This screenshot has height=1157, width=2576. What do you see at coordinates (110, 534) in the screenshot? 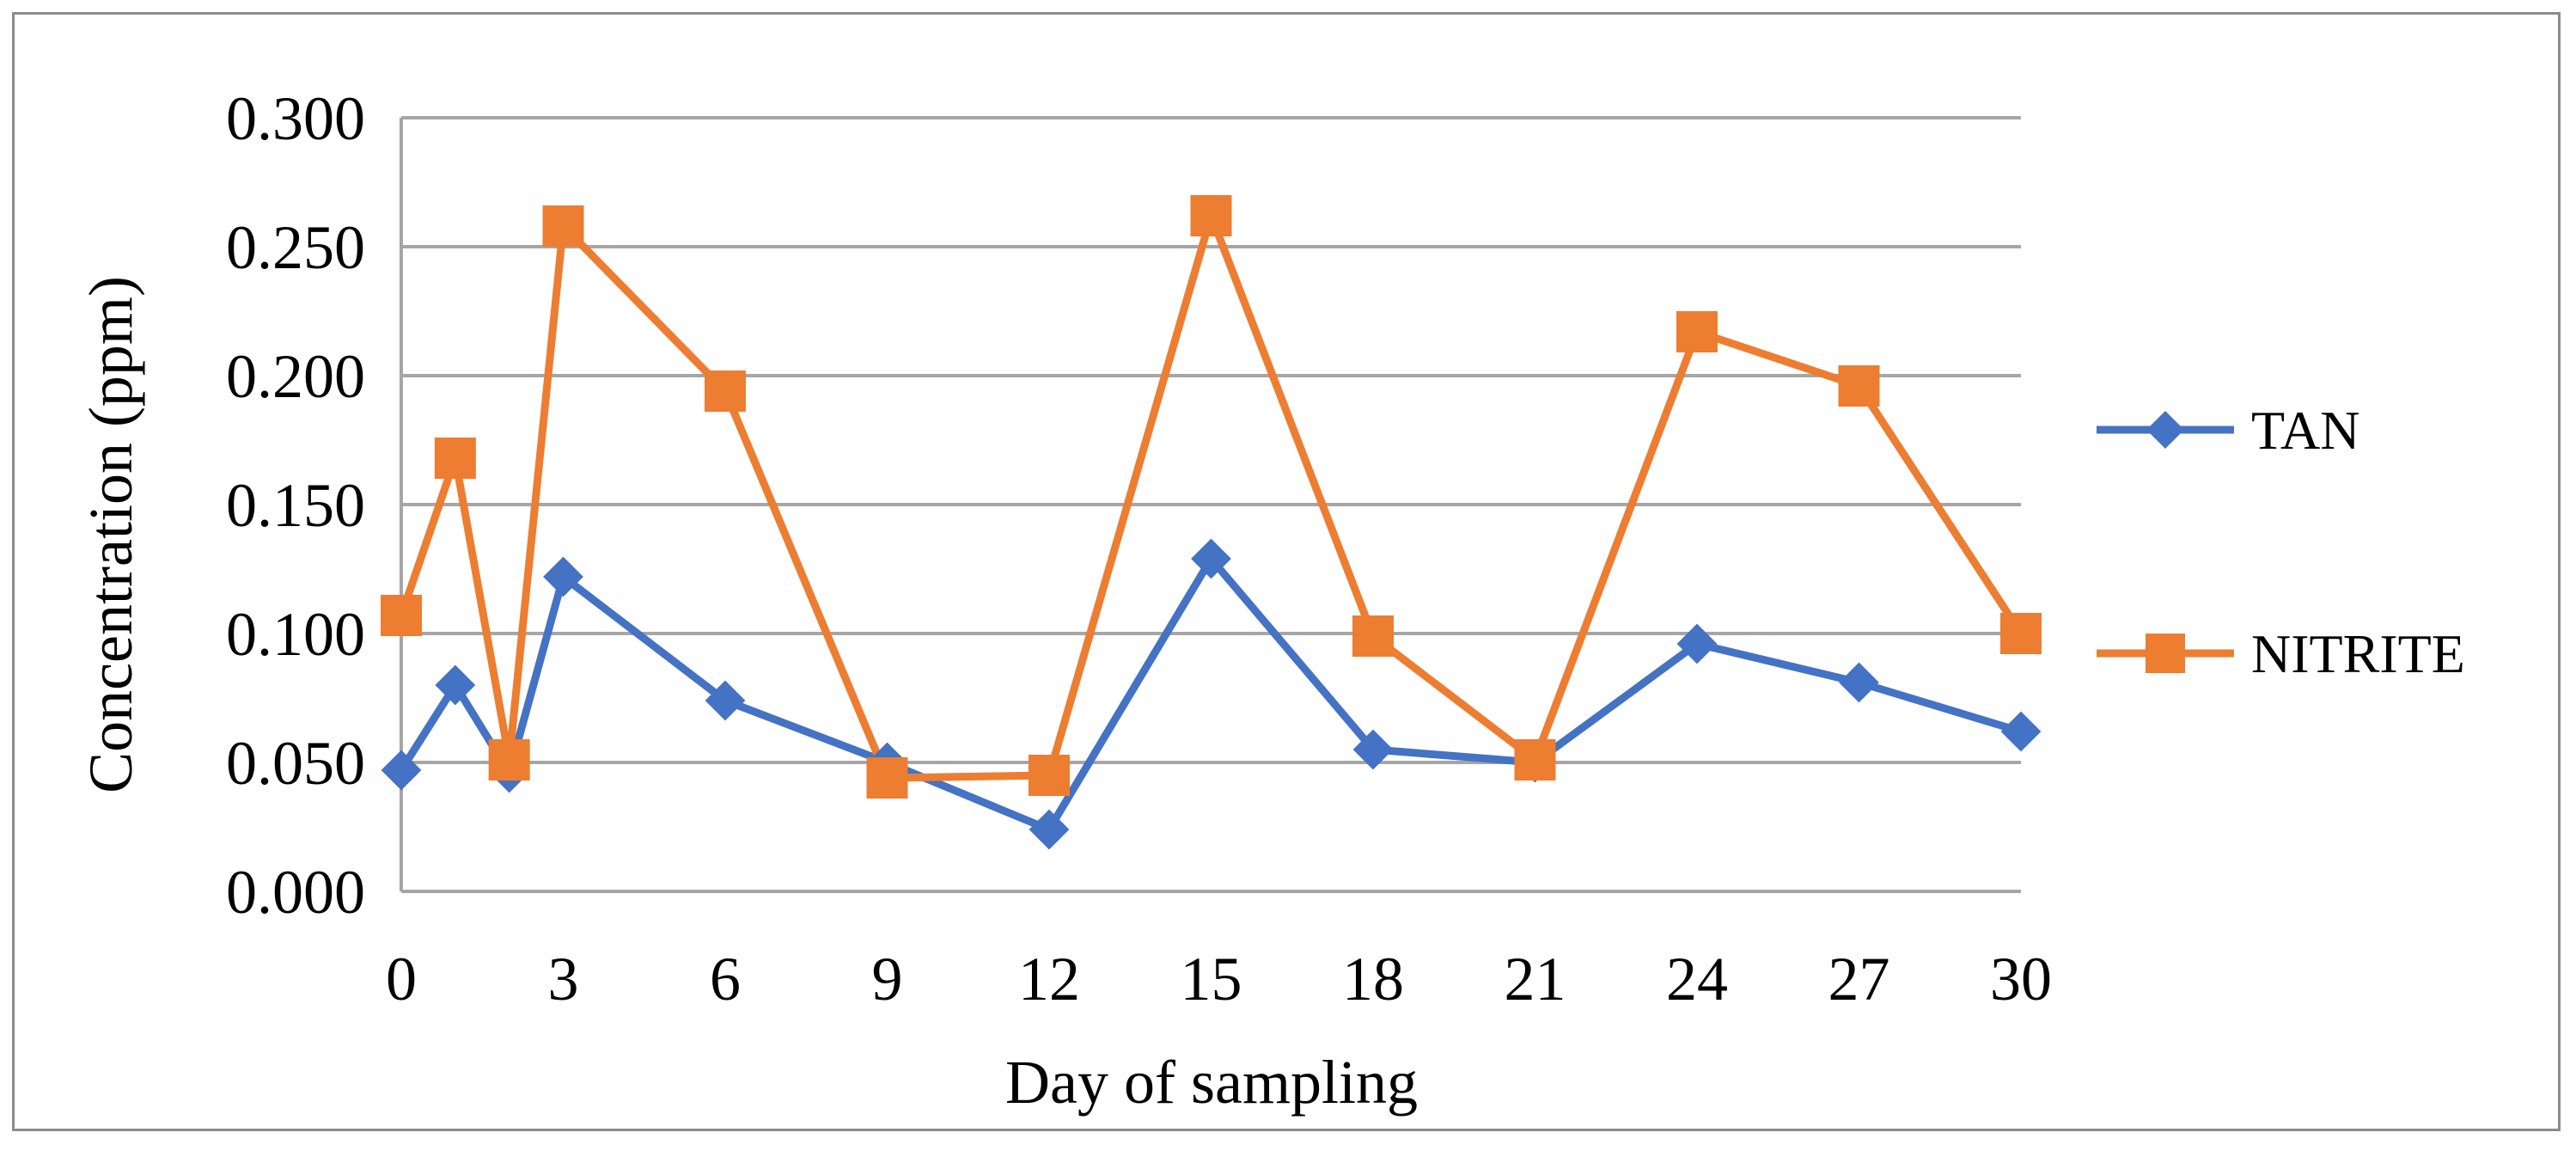
I see `y-axis-title: Concentration (ppm)` at bounding box center [110, 534].